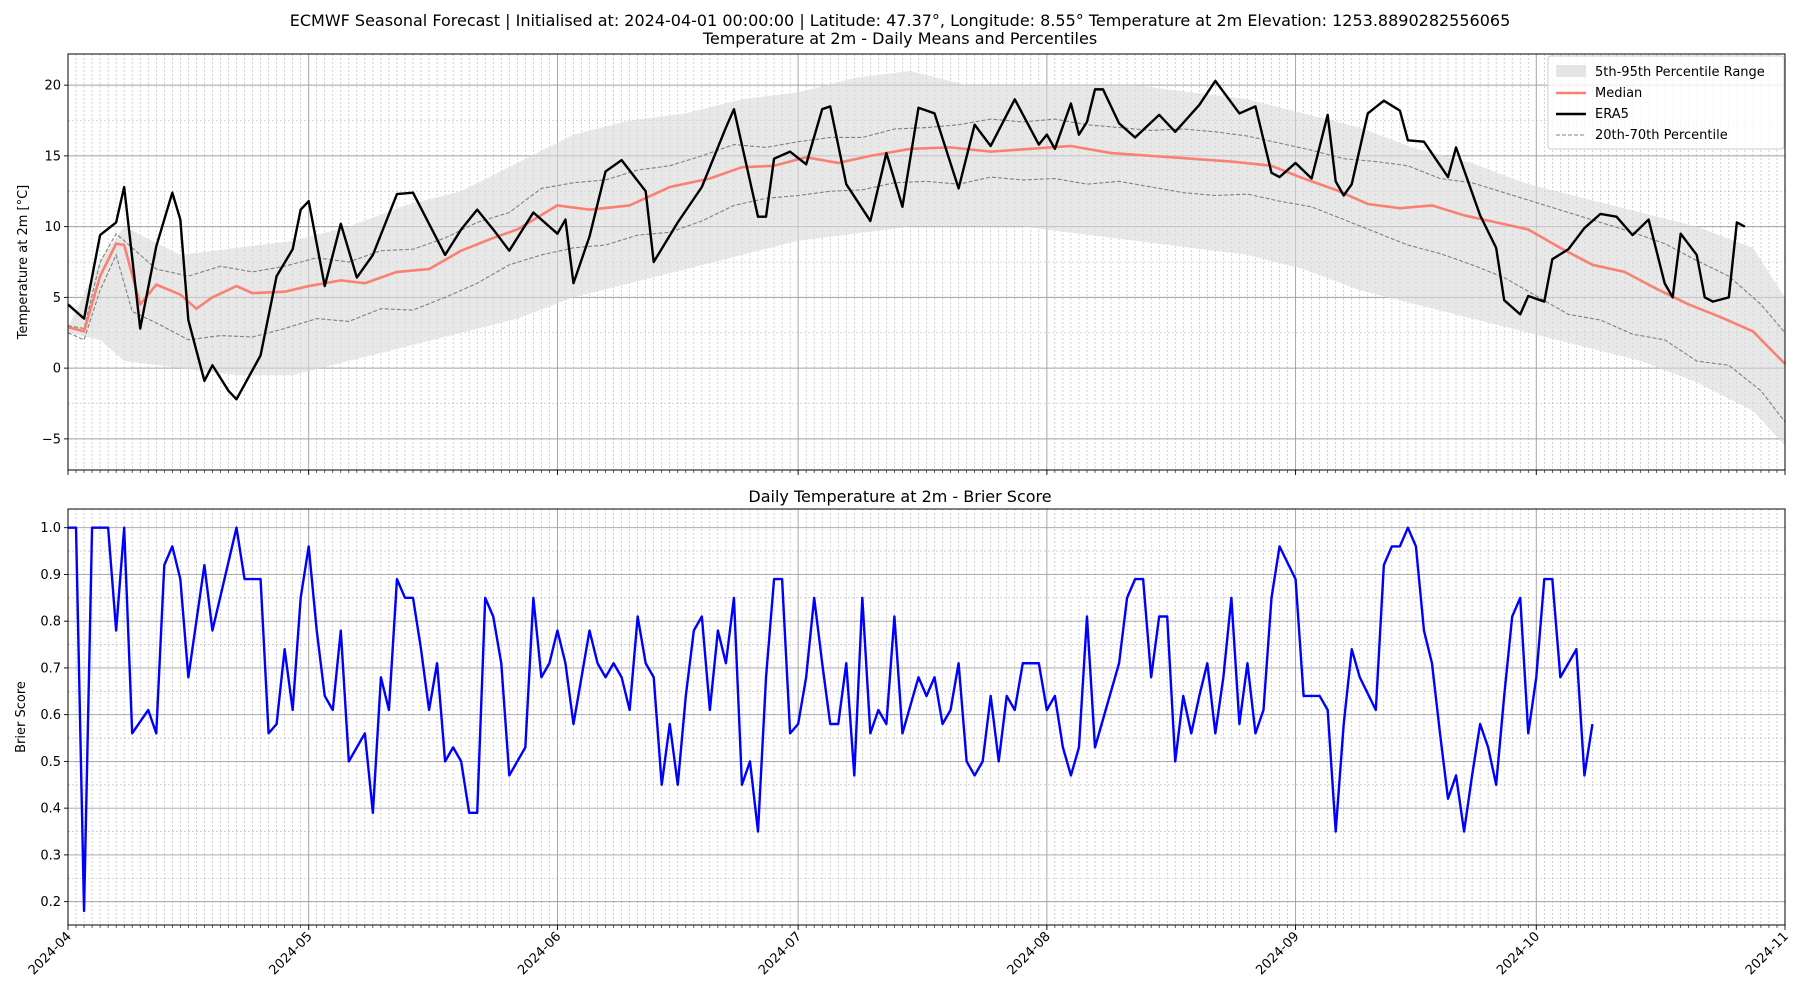 The height and width of the screenshot is (1000, 1800). What do you see at coordinates (52, 86) in the screenshot?
I see `top-y-tick-label: 20` at bounding box center [52, 86].